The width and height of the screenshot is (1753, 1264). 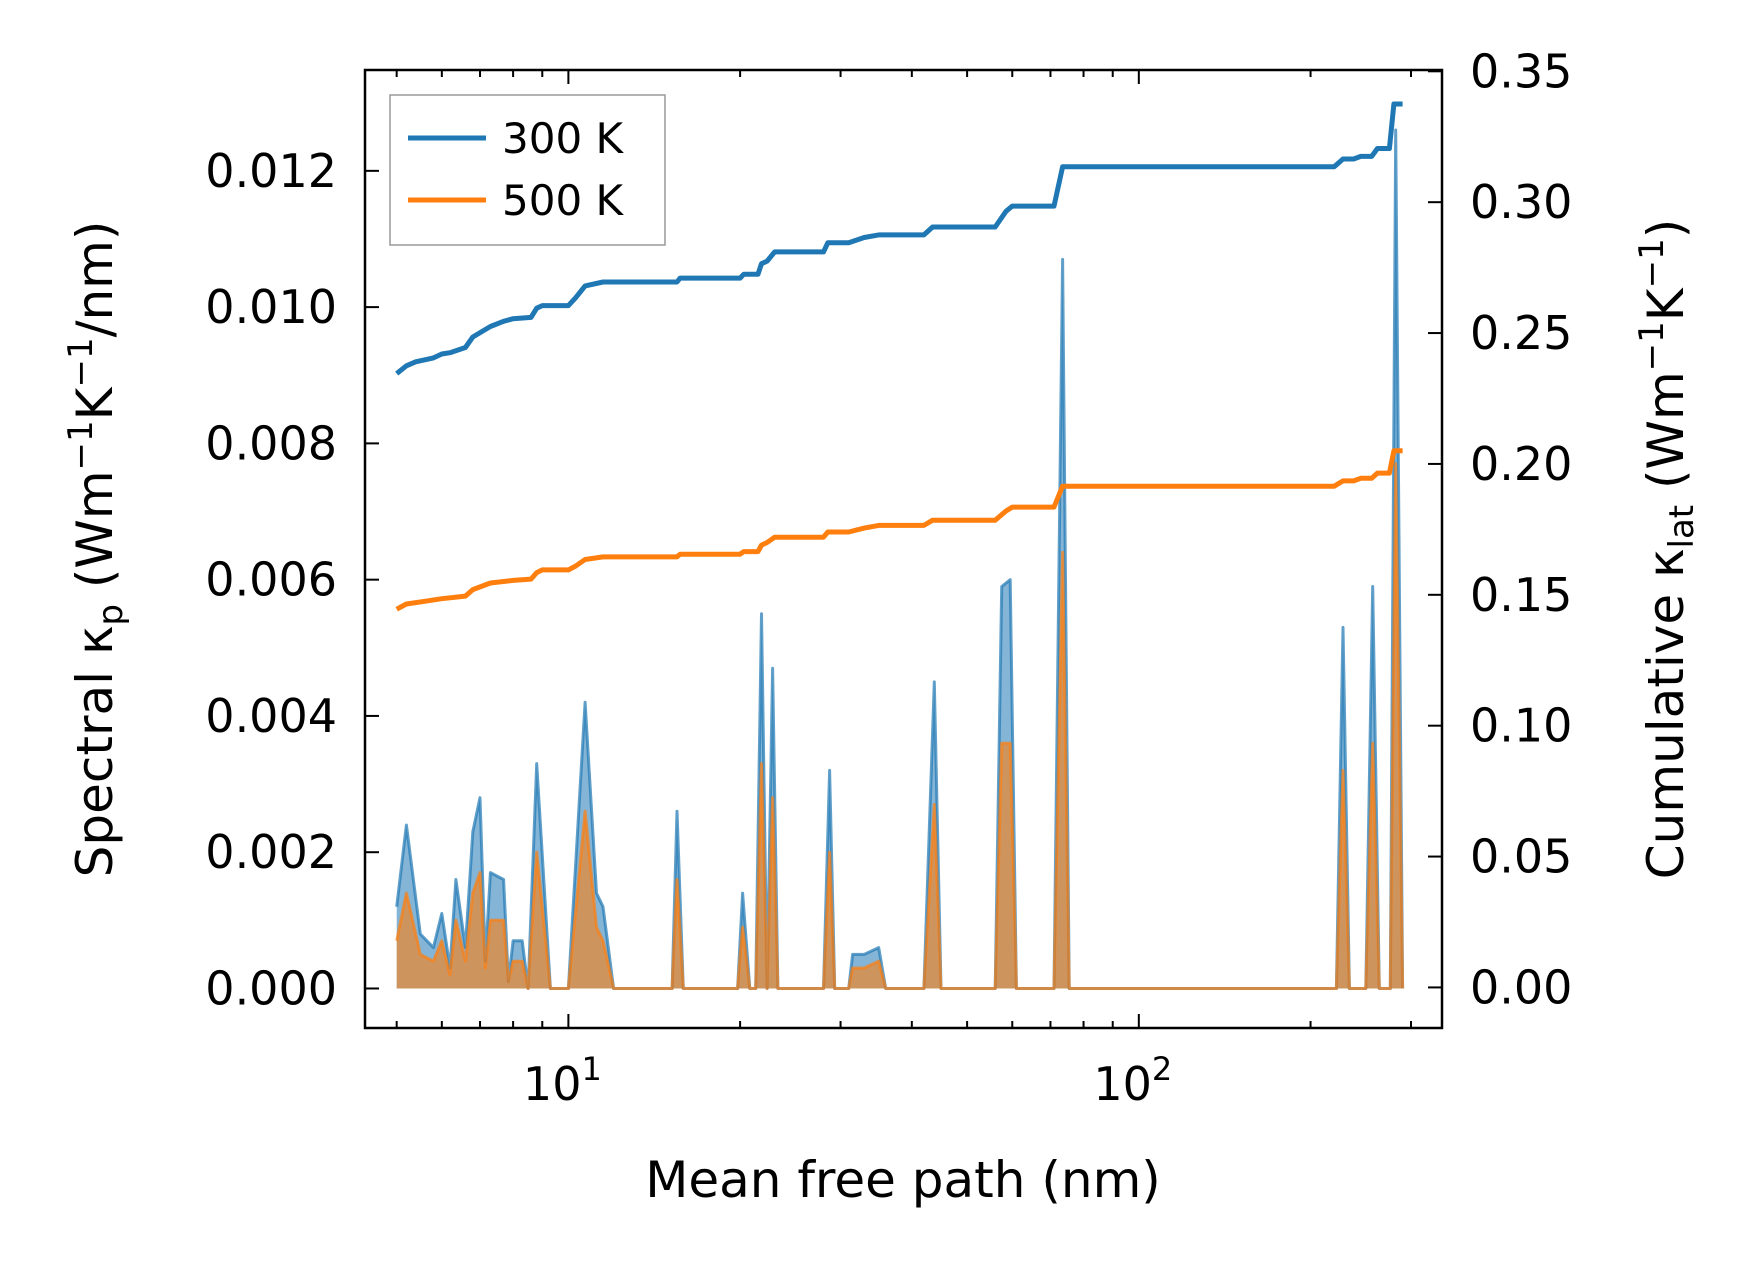 I want to click on cumulative-line-500k, so click(x=899, y=530).